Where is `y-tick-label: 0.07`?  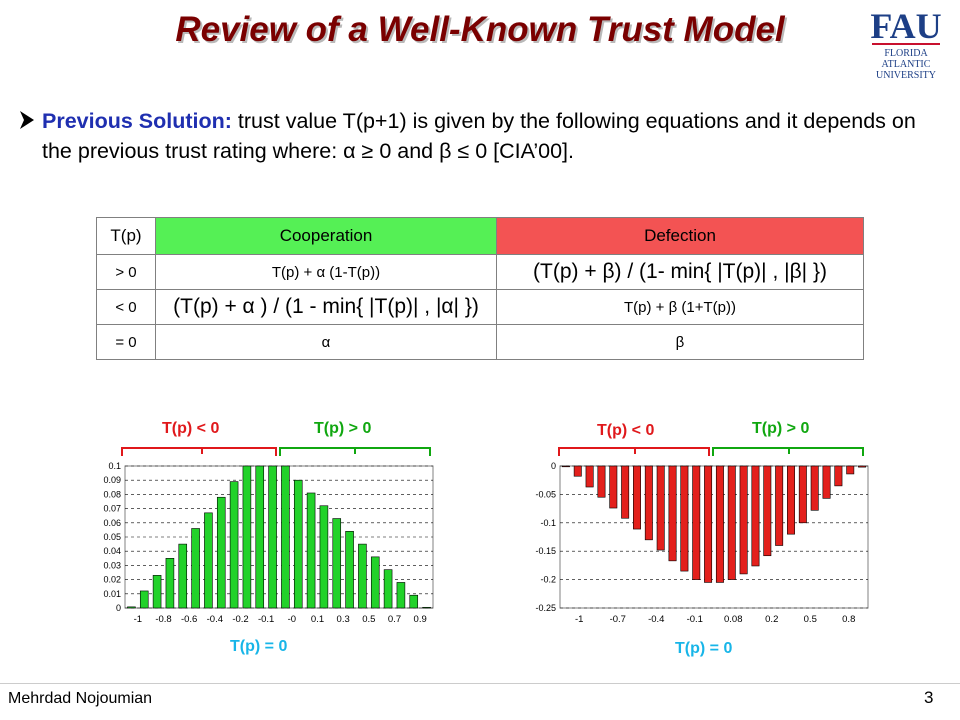 y-tick-label: 0.07 is located at coordinates (112, 509).